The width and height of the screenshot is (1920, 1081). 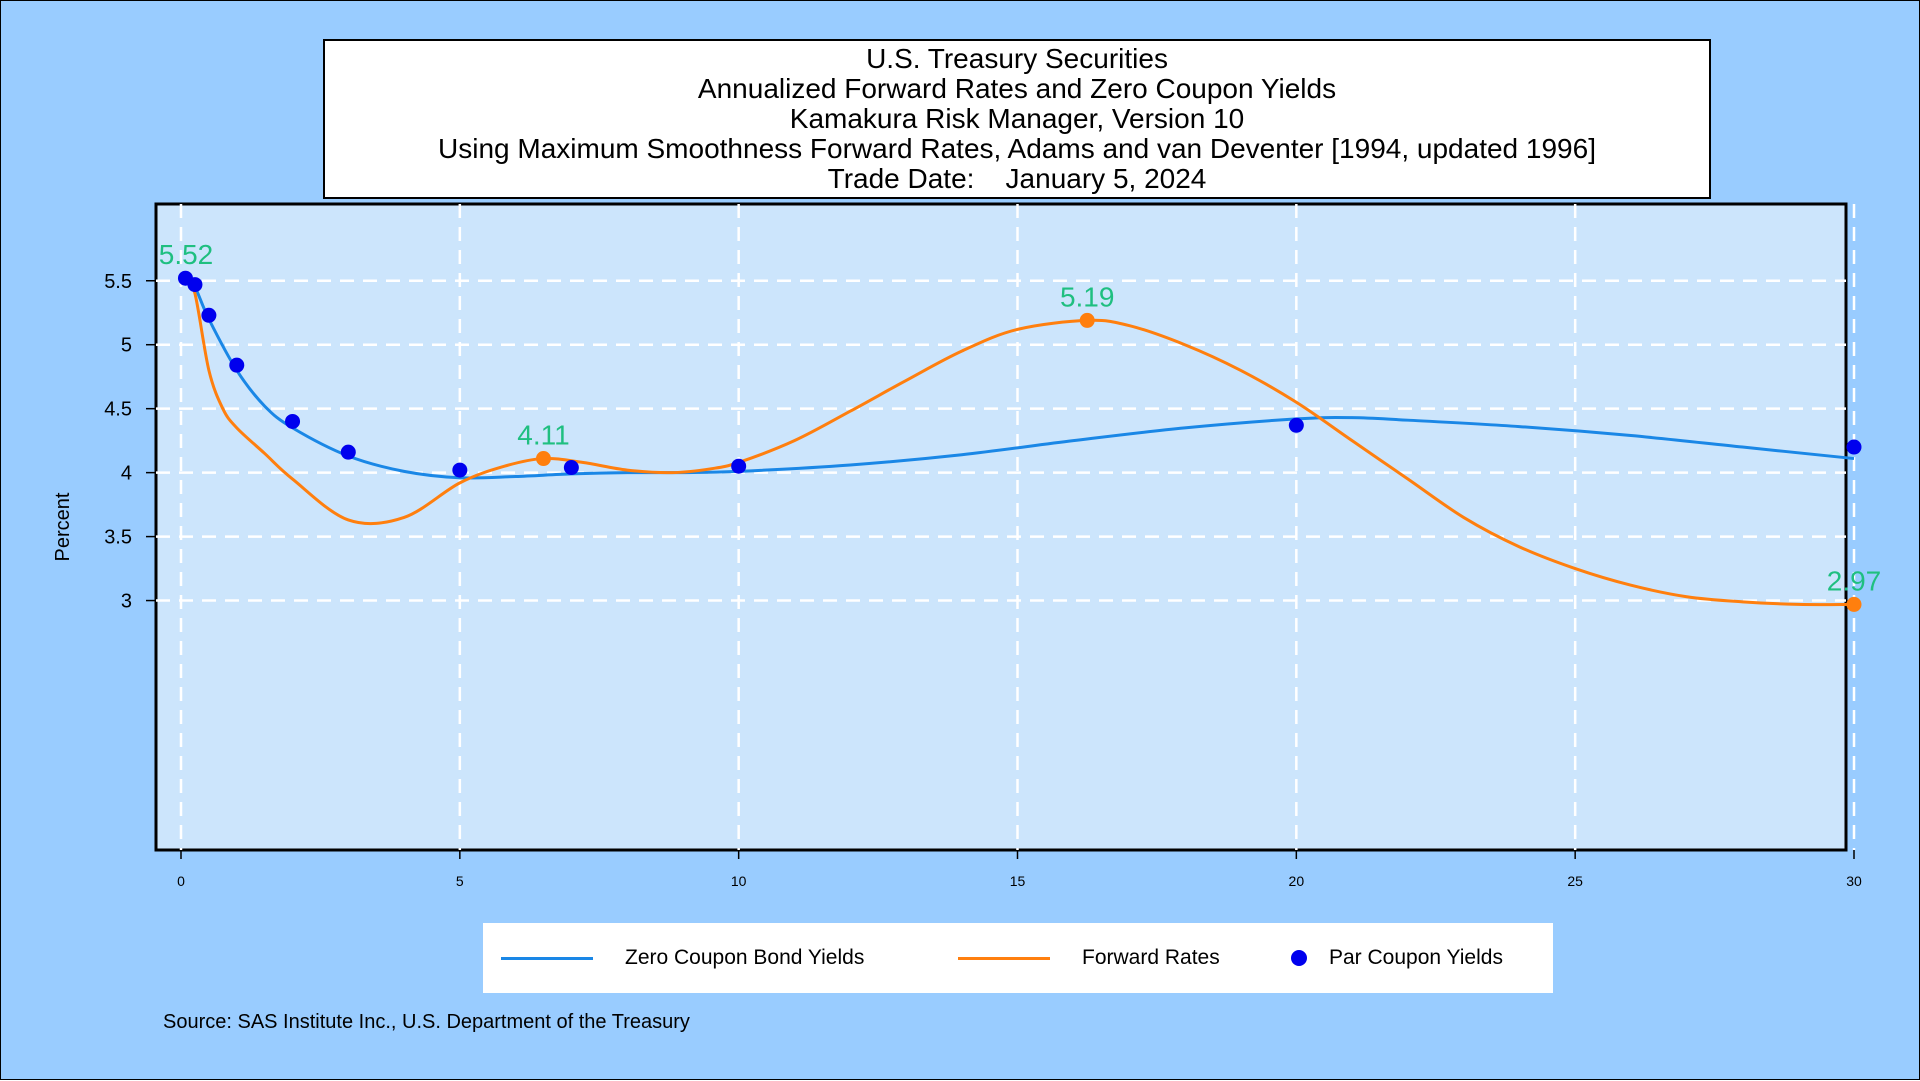 What do you see at coordinates (1854, 881) in the screenshot?
I see `x-tick-label: 30` at bounding box center [1854, 881].